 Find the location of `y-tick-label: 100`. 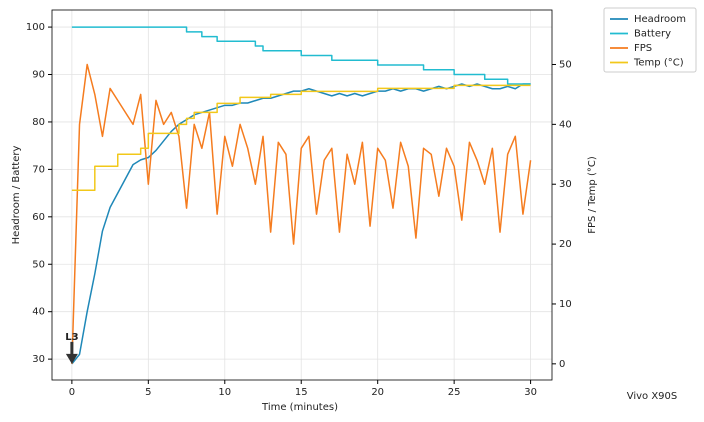

y-tick-label: 100 is located at coordinates (35, 27).